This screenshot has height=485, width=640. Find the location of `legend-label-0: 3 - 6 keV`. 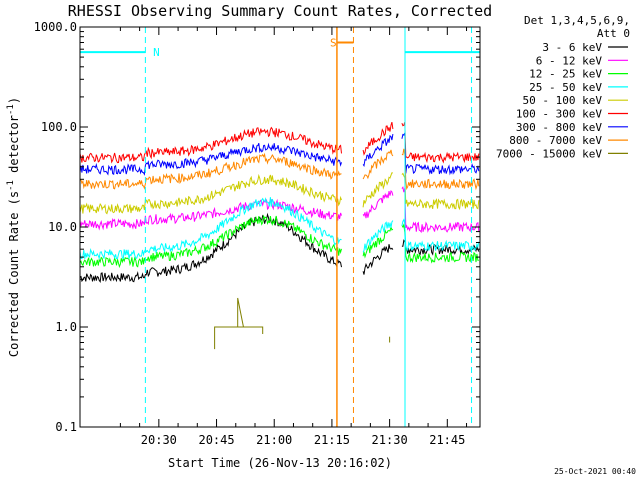

legend-label-0: 3 - 6 keV is located at coordinates (572, 47).